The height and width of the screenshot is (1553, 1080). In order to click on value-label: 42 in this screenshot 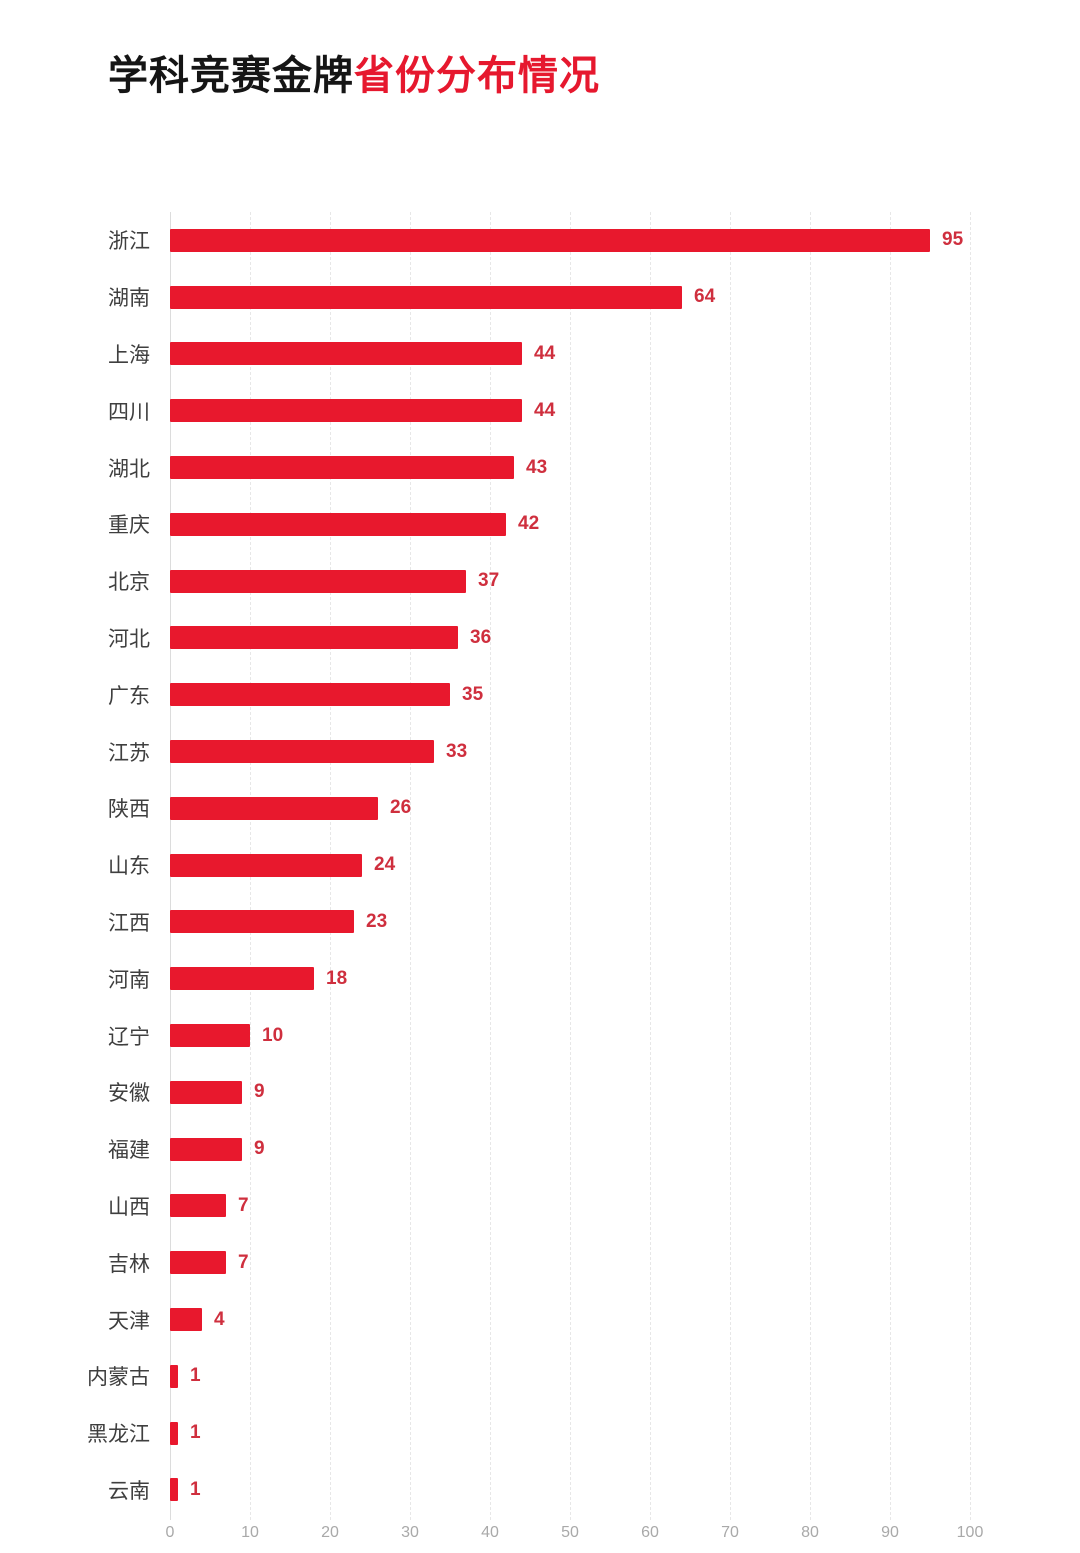, I will do `click(529, 524)`.